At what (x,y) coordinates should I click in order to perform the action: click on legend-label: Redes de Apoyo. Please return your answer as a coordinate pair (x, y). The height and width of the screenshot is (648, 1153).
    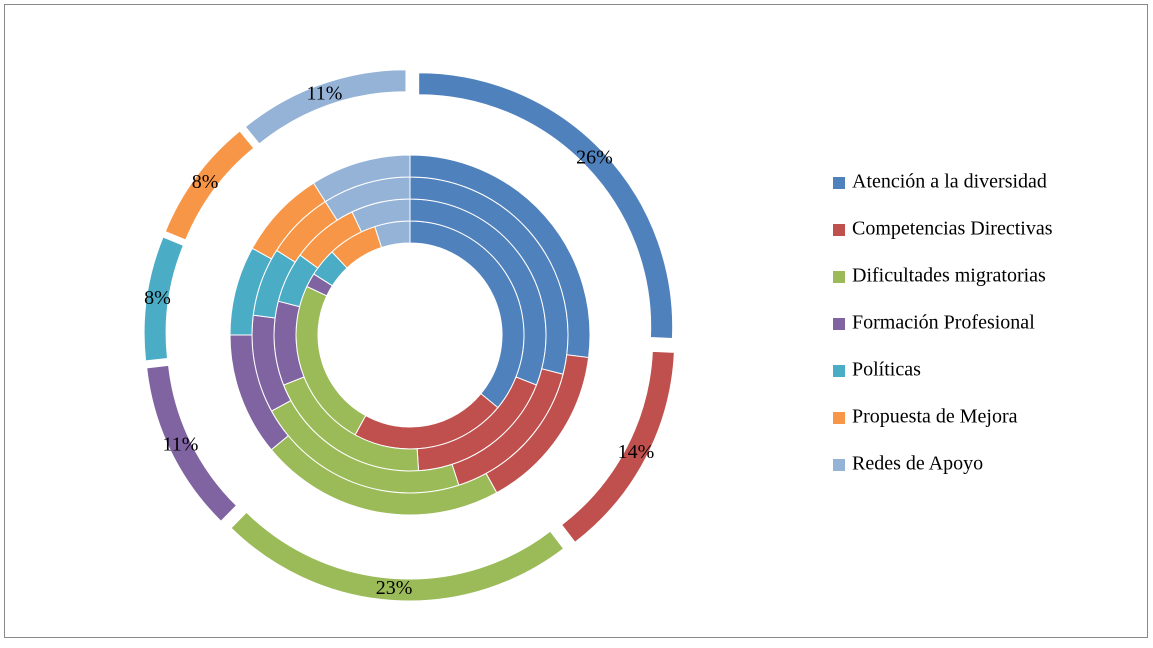
    Looking at the image, I should click on (917, 464).